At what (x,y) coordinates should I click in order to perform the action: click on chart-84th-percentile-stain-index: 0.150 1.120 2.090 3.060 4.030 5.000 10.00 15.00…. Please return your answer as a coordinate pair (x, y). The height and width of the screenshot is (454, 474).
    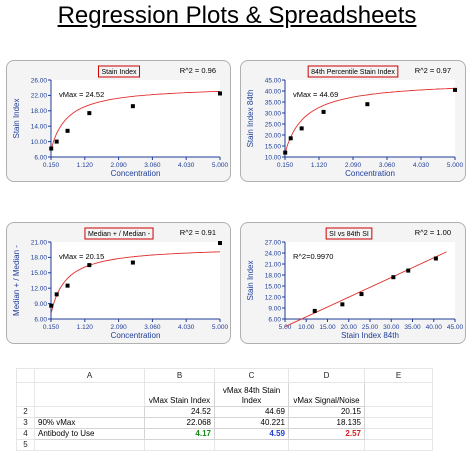
    Looking at the image, I should click on (355, 121).